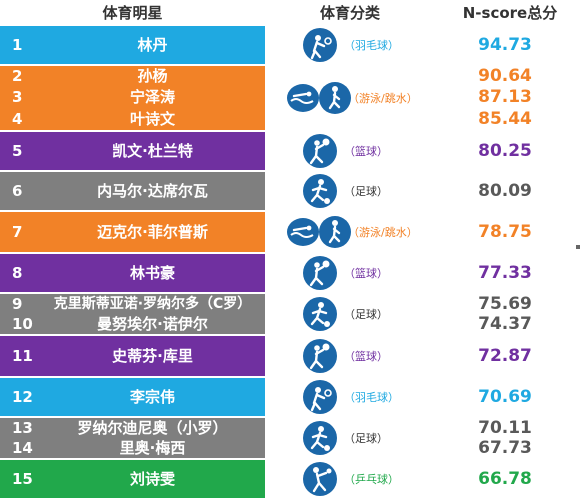 Image resolution: width=580 pixels, height=500 pixels. What do you see at coordinates (152, 273) in the screenshot?
I see `athlete-name: 林书豪` at bounding box center [152, 273].